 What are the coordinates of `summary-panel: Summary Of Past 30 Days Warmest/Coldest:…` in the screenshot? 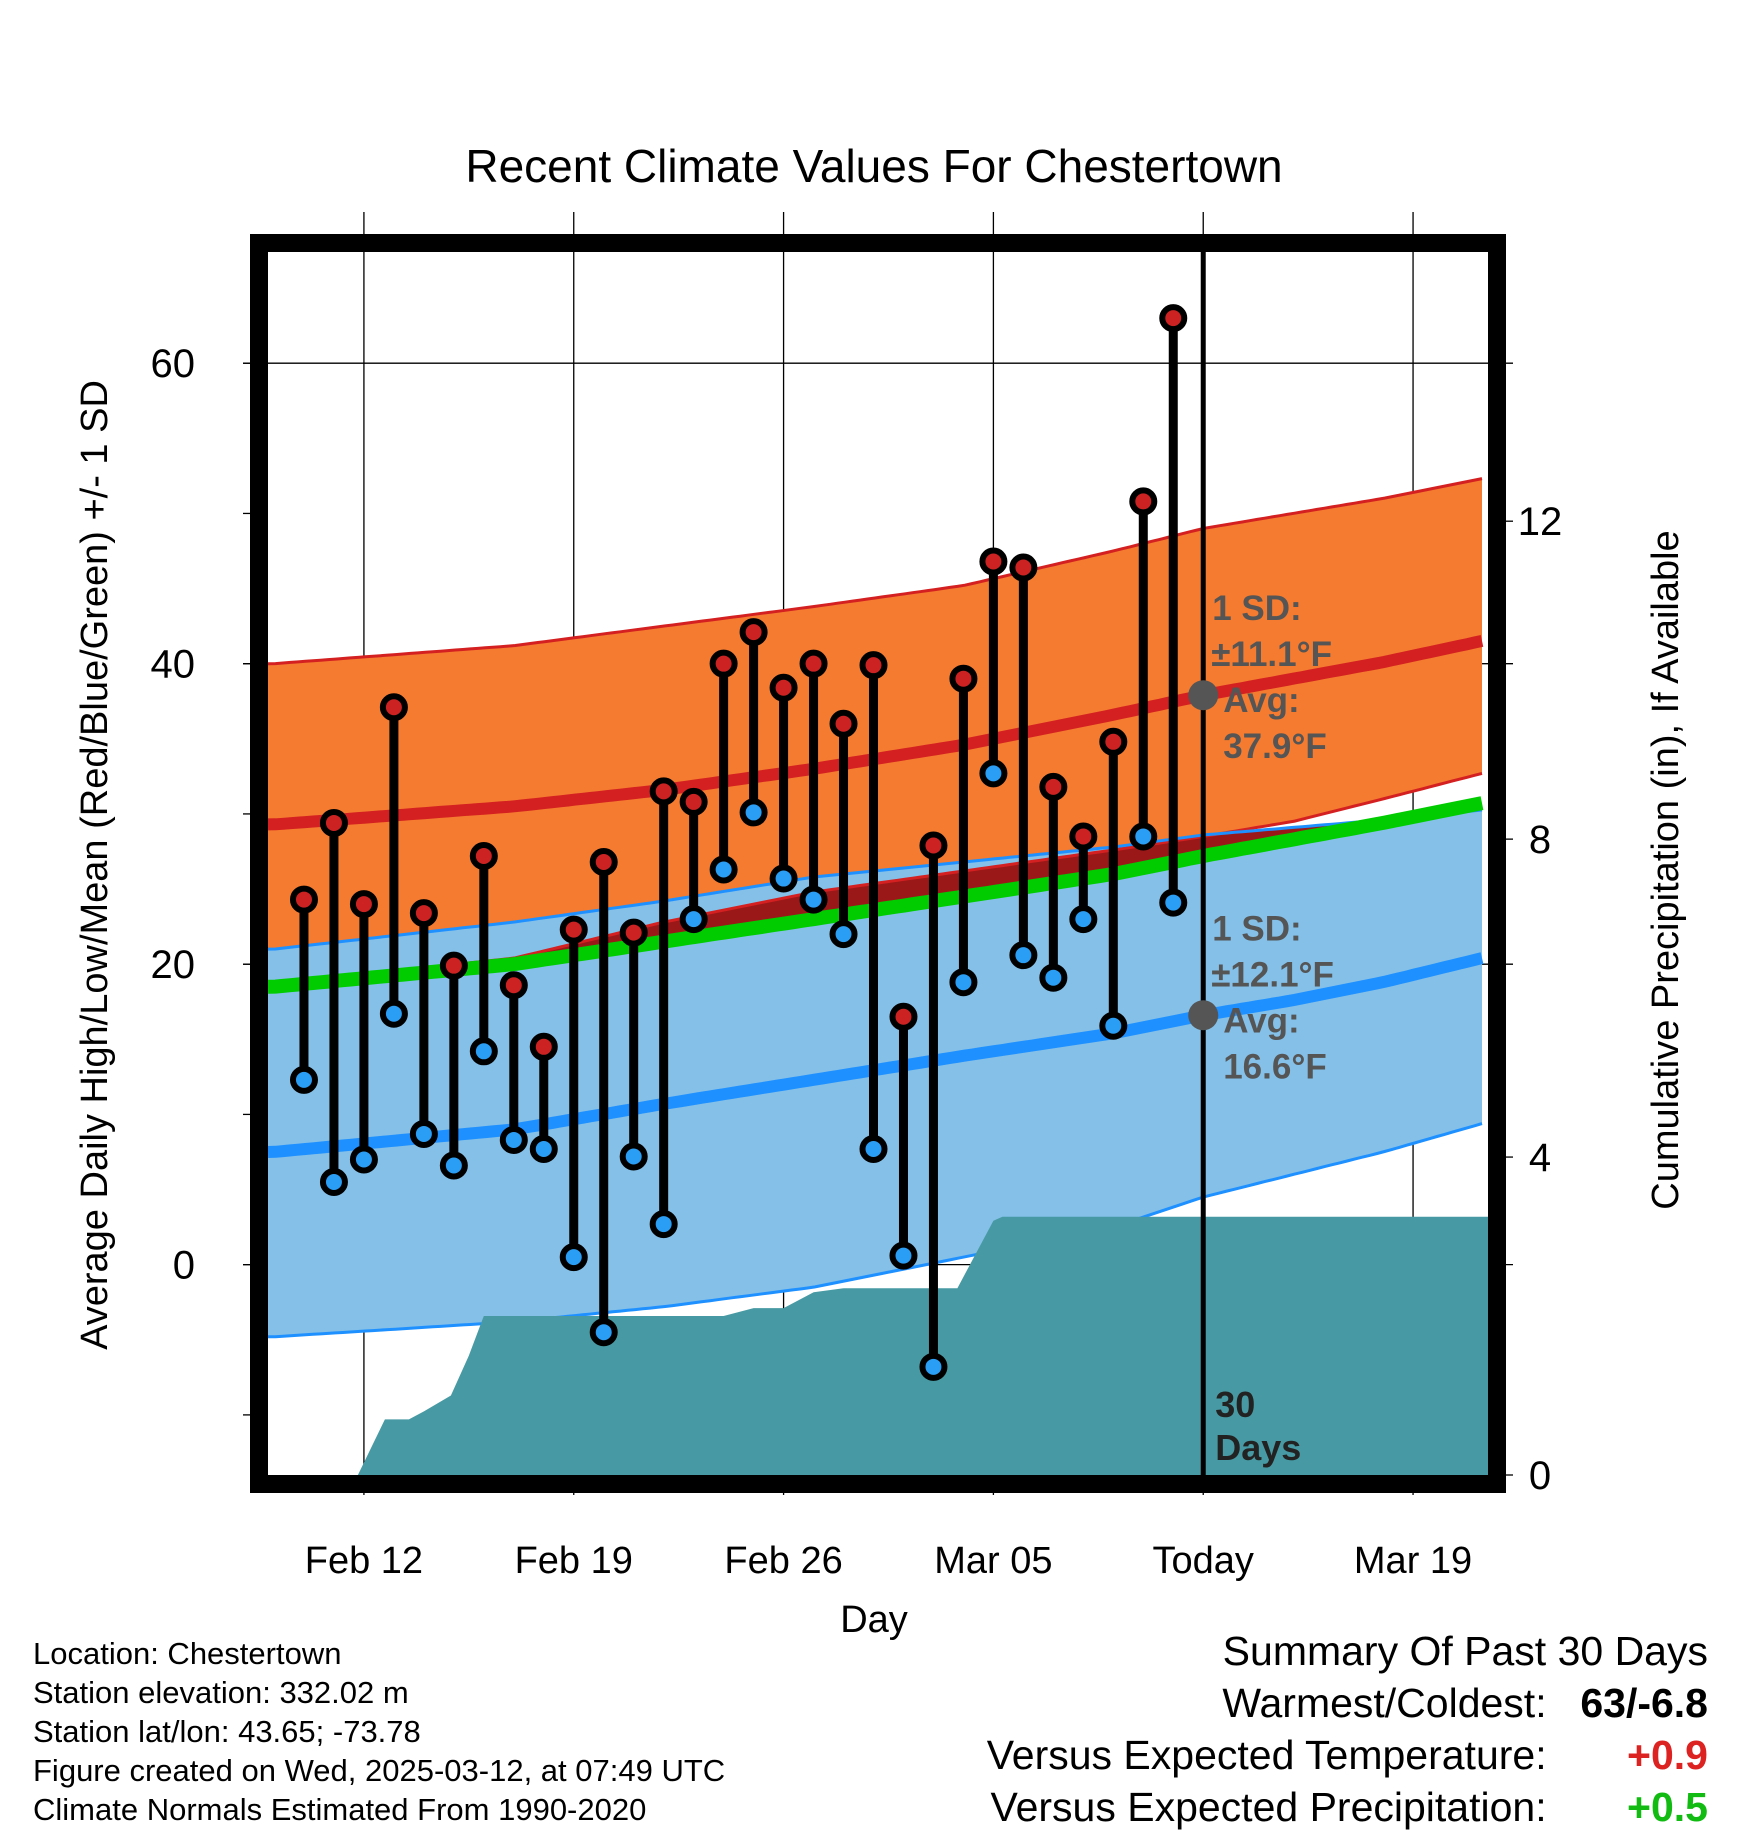 It's located at (1347, 1729).